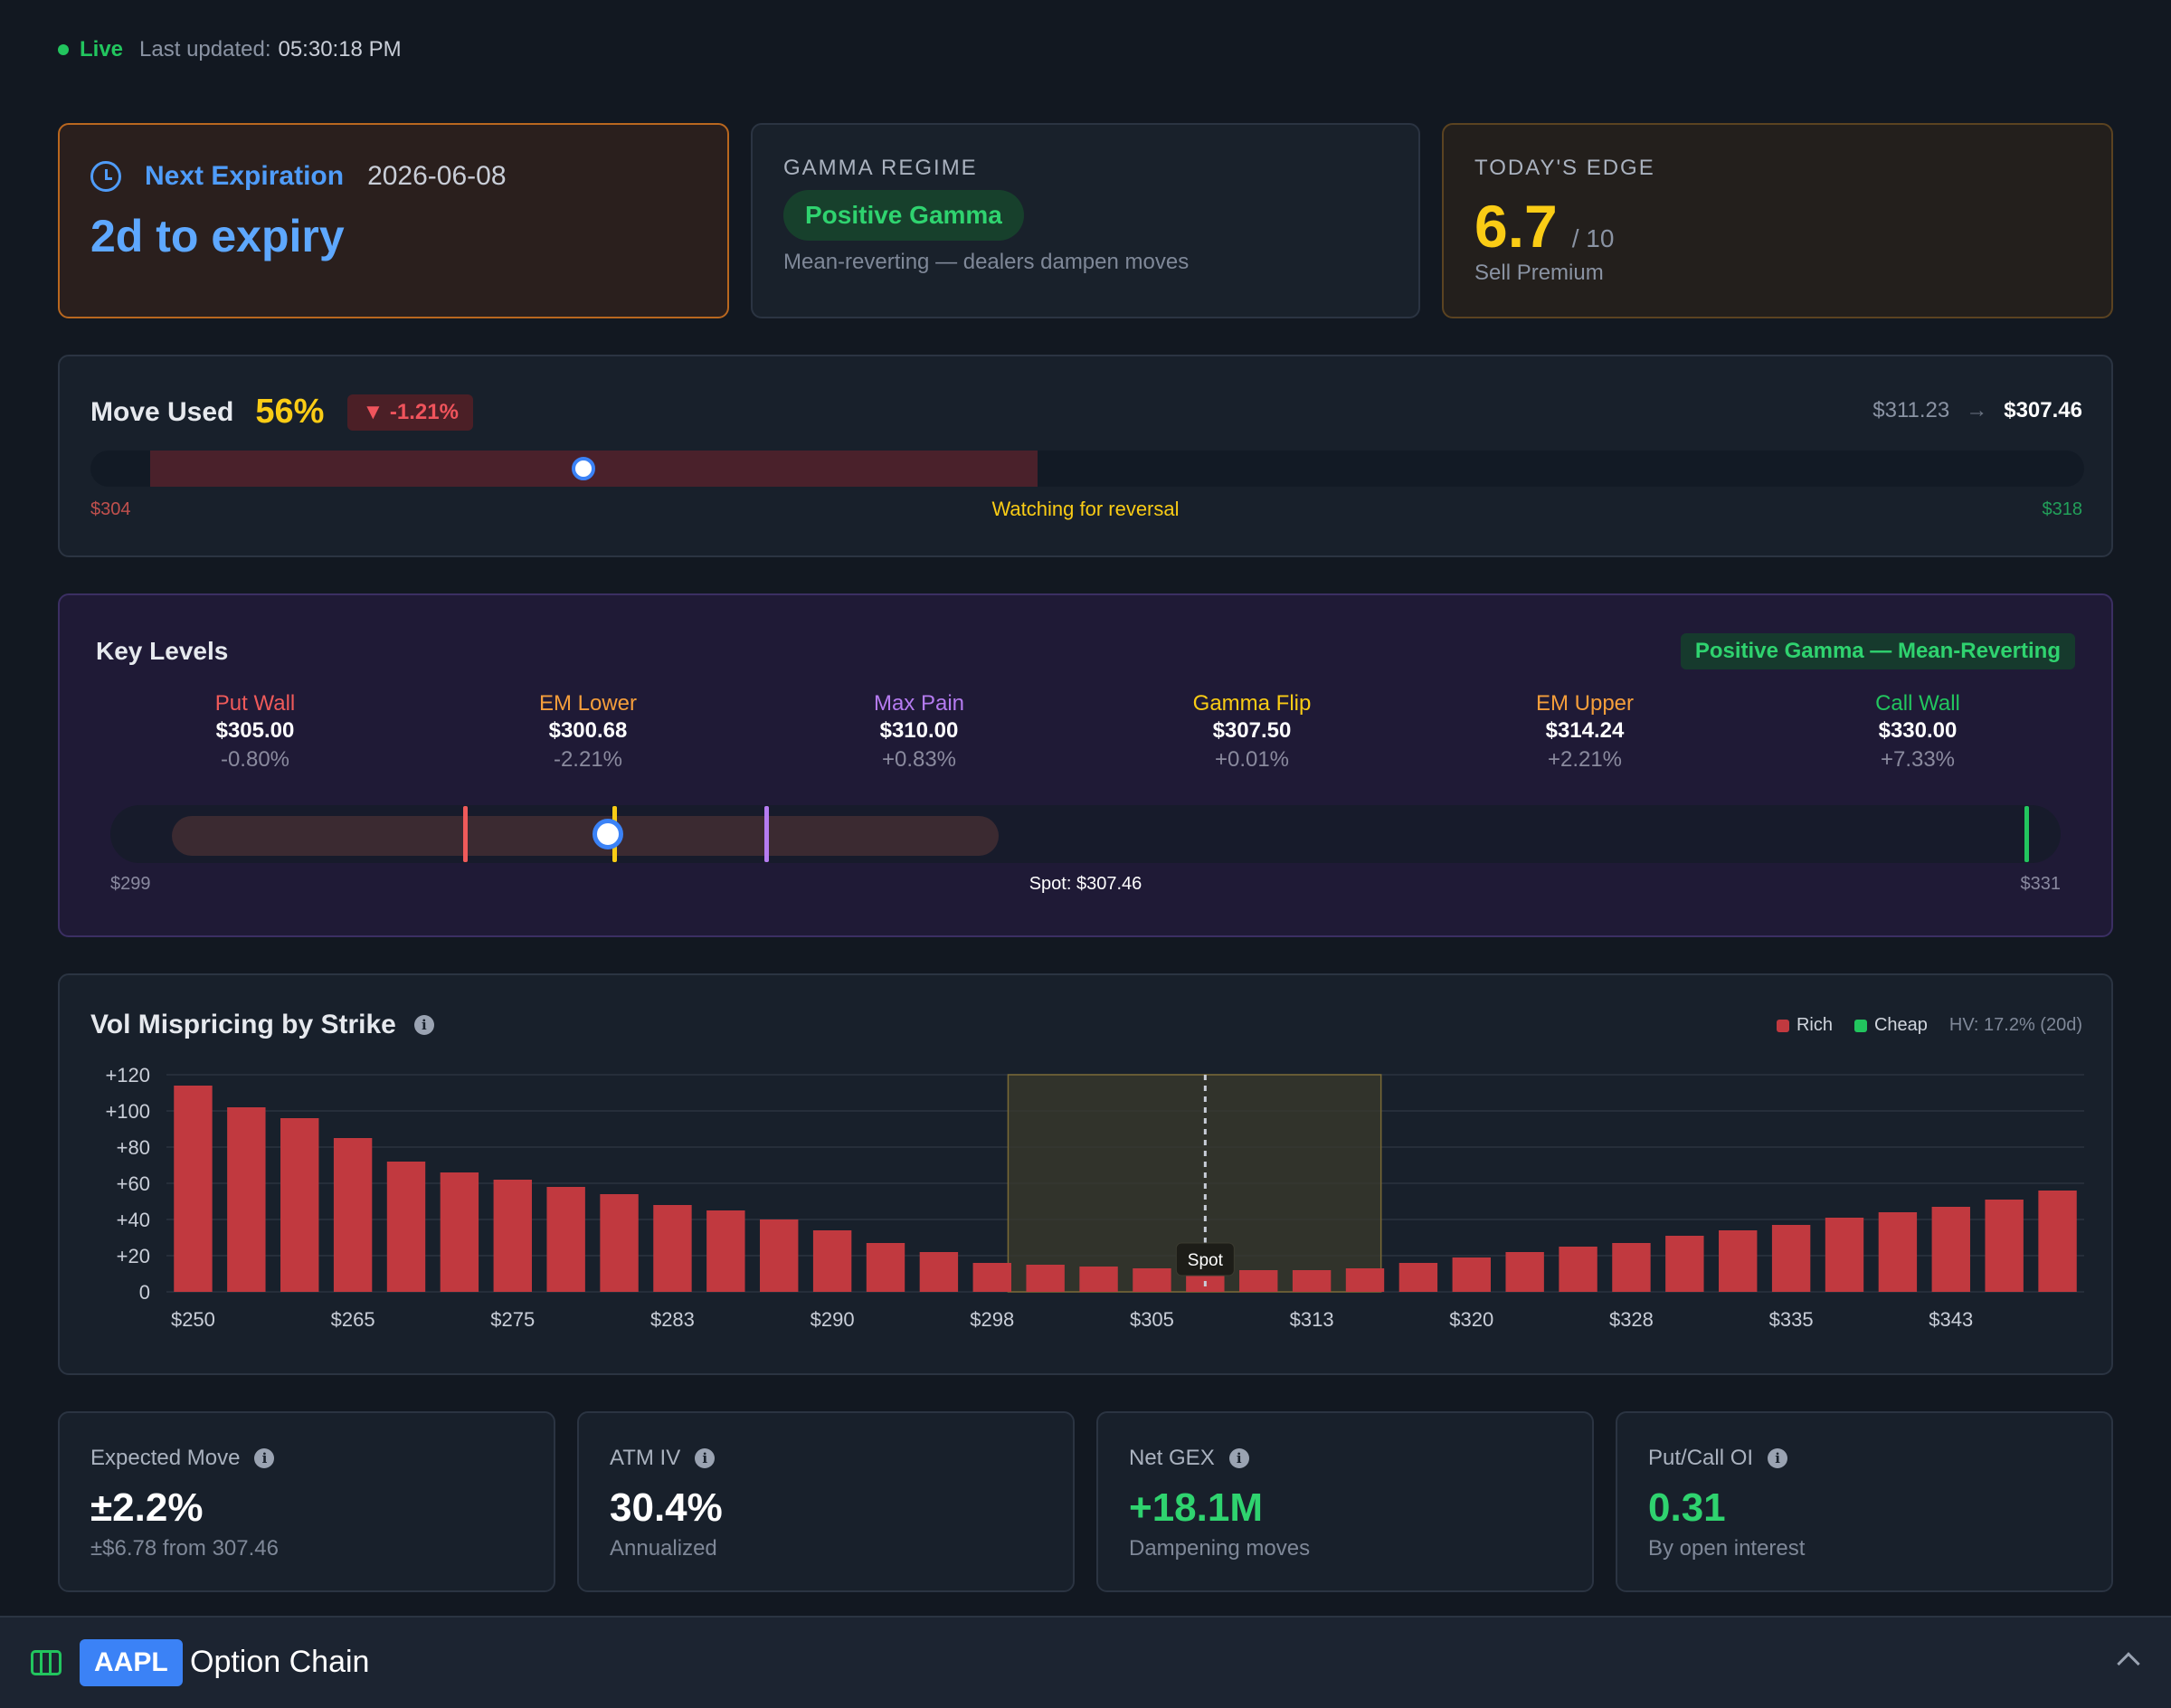 Image resolution: width=2171 pixels, height=1708 pixels. Describe the element at coordinates (1727, 1548) in the screenshot. I see `stat-subtext: By open interest` at that location.